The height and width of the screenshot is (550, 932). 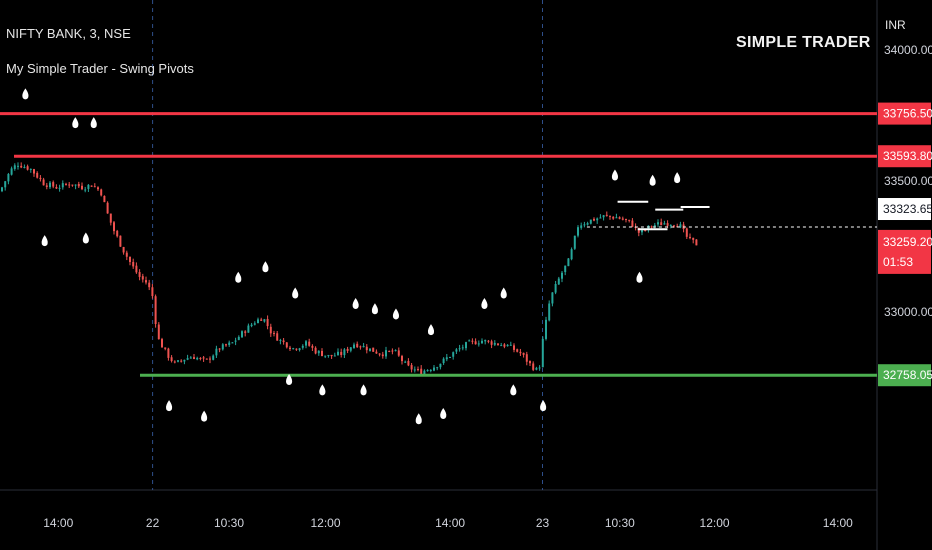 What do you see at coordinates (908, 50) in the screenshot?
I see `y-tick-label: 34000.00` at bounding box center [908, 50].